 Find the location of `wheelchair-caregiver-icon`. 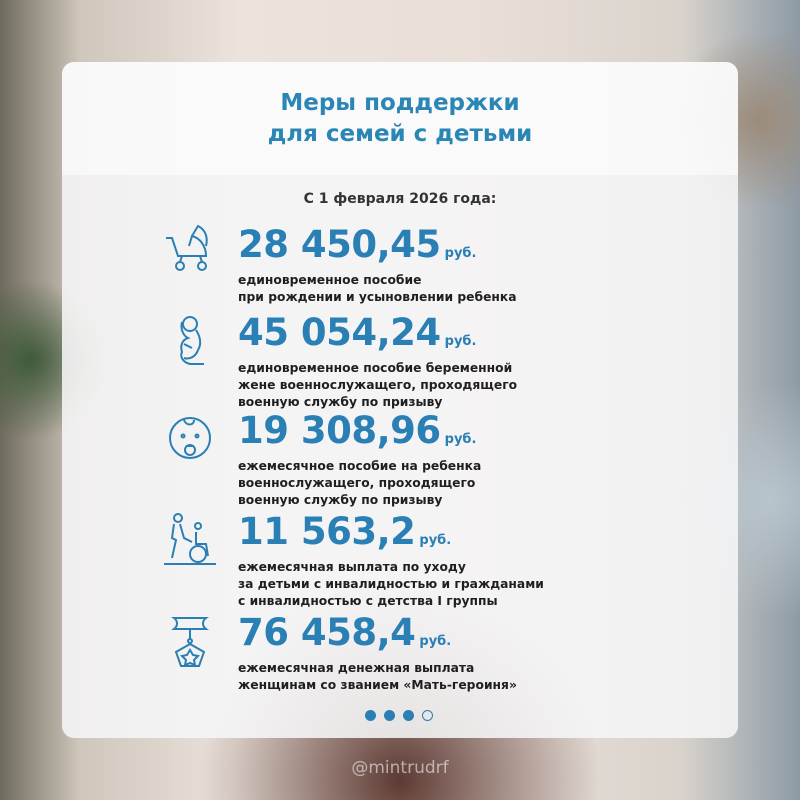

wheelchair-caregiver-icon is located at coordinates (190, 539).